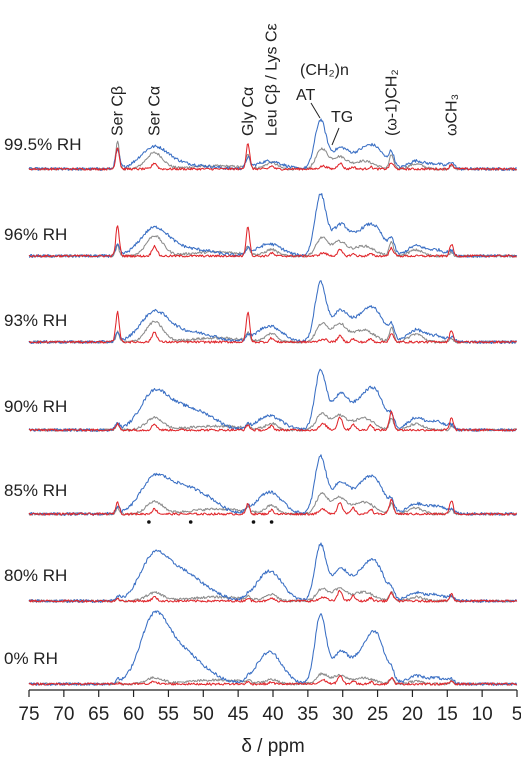 The image size is (521, 759). Describe the element at coordinates (482, 714) in the screenshot. I see `x-tick-label: 10` at that location.